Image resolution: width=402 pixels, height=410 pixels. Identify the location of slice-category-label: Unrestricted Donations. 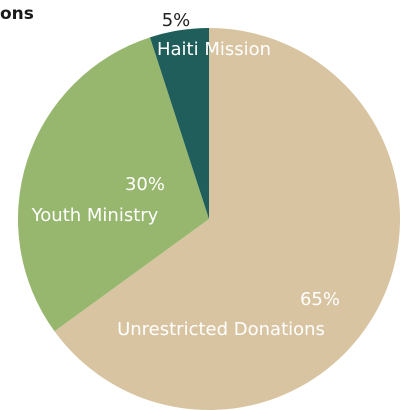
(221, 329).